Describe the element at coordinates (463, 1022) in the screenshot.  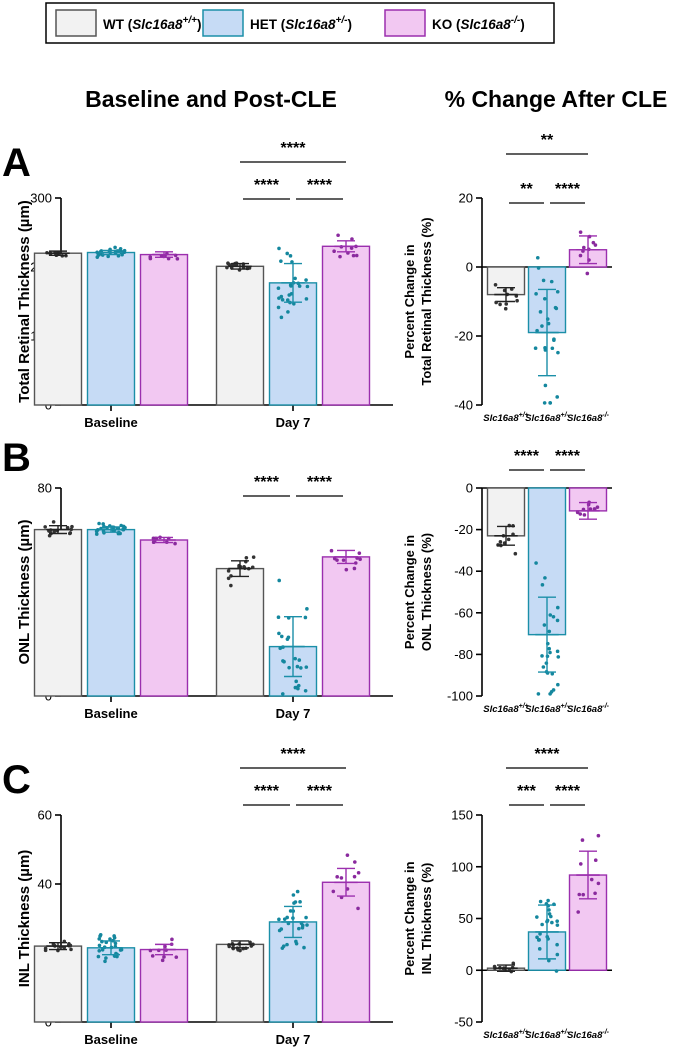
I see `y-tick-label-c-right: -50` at that location.